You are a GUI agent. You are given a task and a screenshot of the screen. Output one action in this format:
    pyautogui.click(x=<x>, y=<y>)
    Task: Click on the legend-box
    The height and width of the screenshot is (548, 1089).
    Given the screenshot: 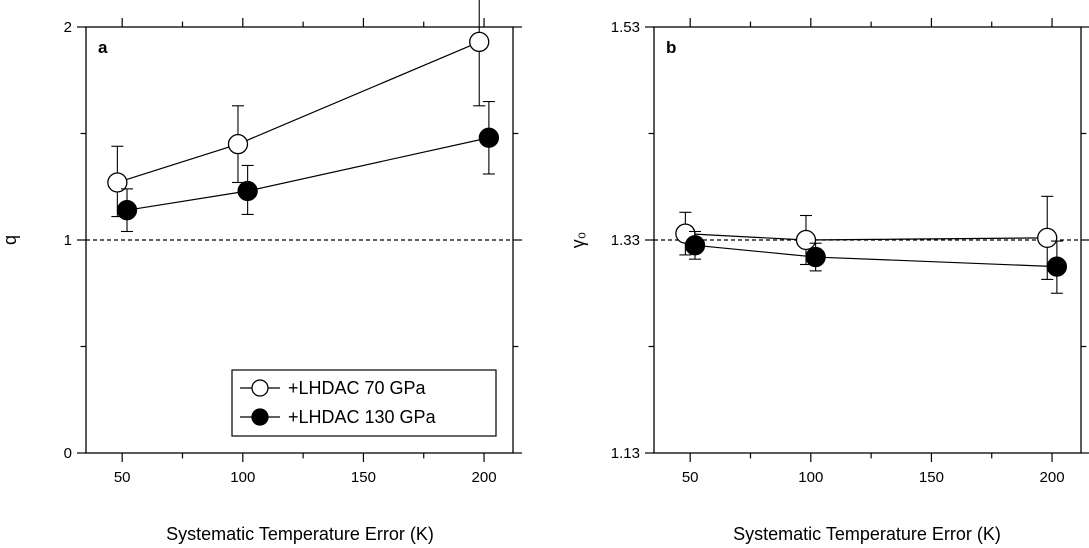 What is the action you would take?
    pyautogui.click(x=364, y=403)
    